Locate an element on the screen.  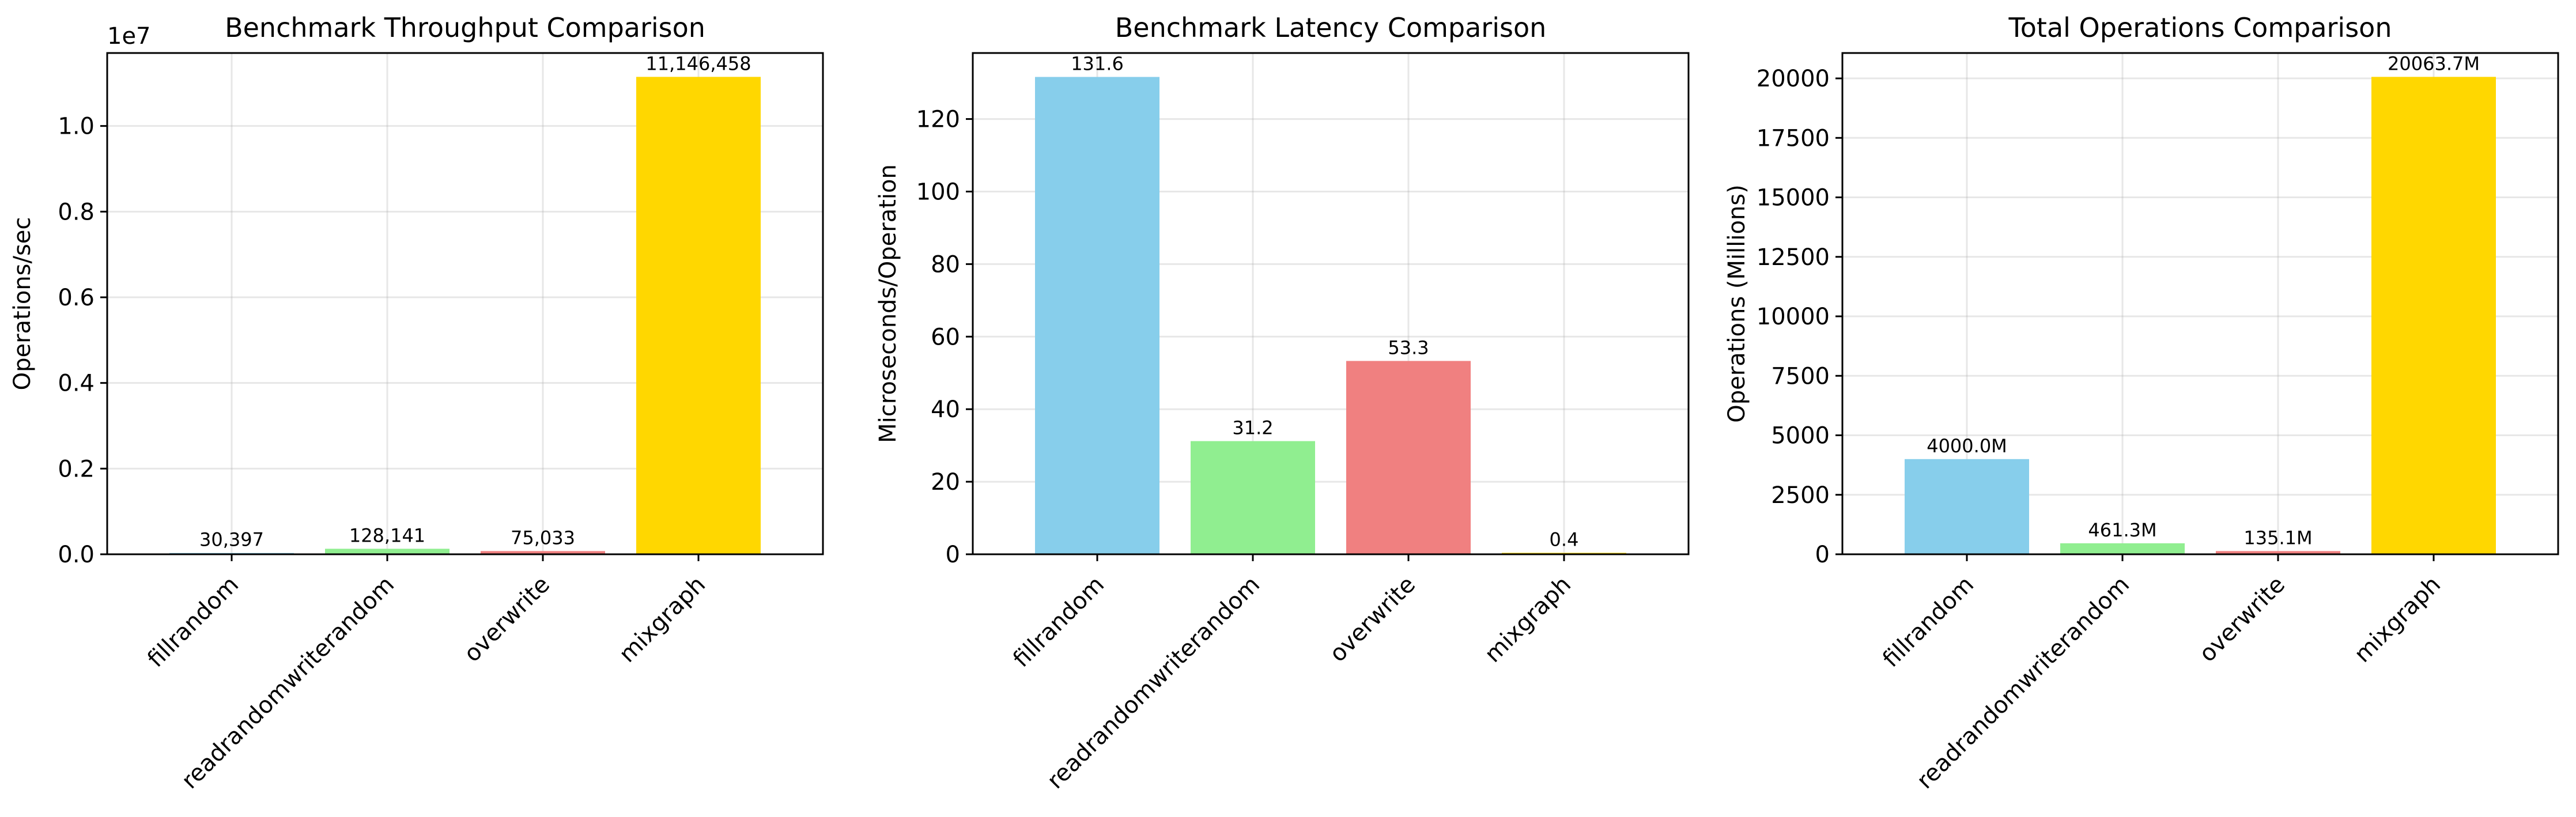
y-axis-label: Microseconds/Operation is located at coordinates (888, 303).